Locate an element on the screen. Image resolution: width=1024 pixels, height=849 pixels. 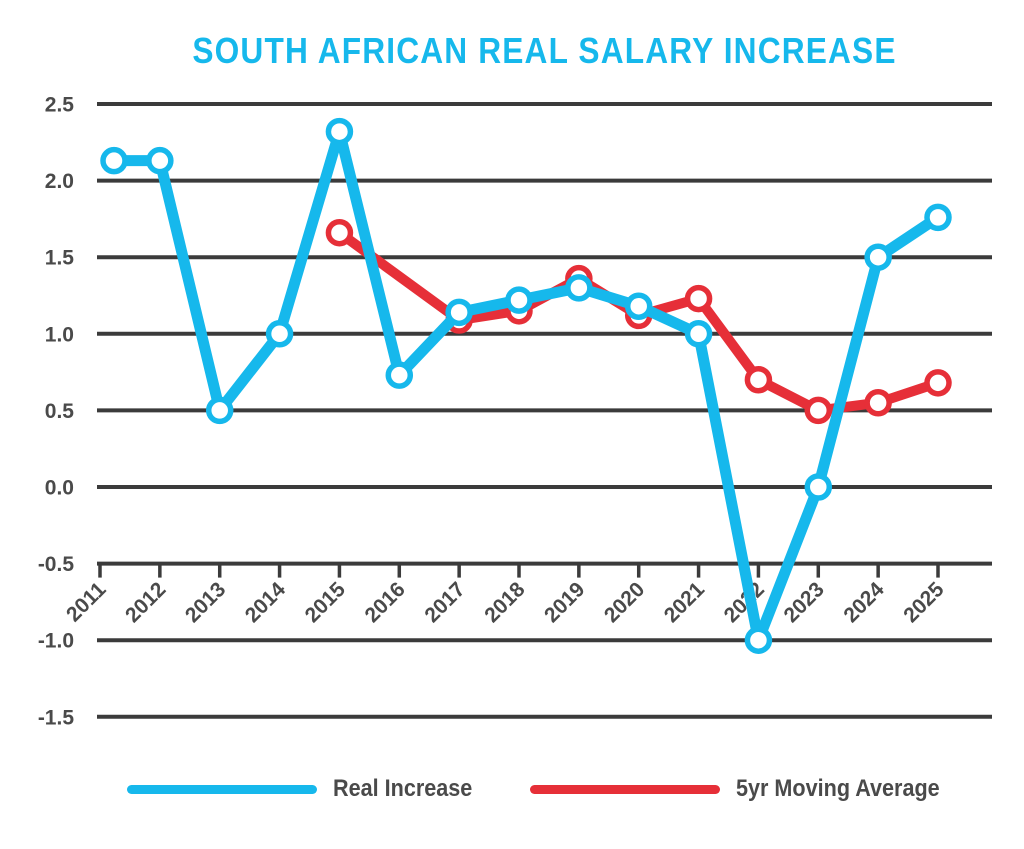
legend-item-5yr-moving-average: 5yr Moving Average is located at coordinates (745, 789).